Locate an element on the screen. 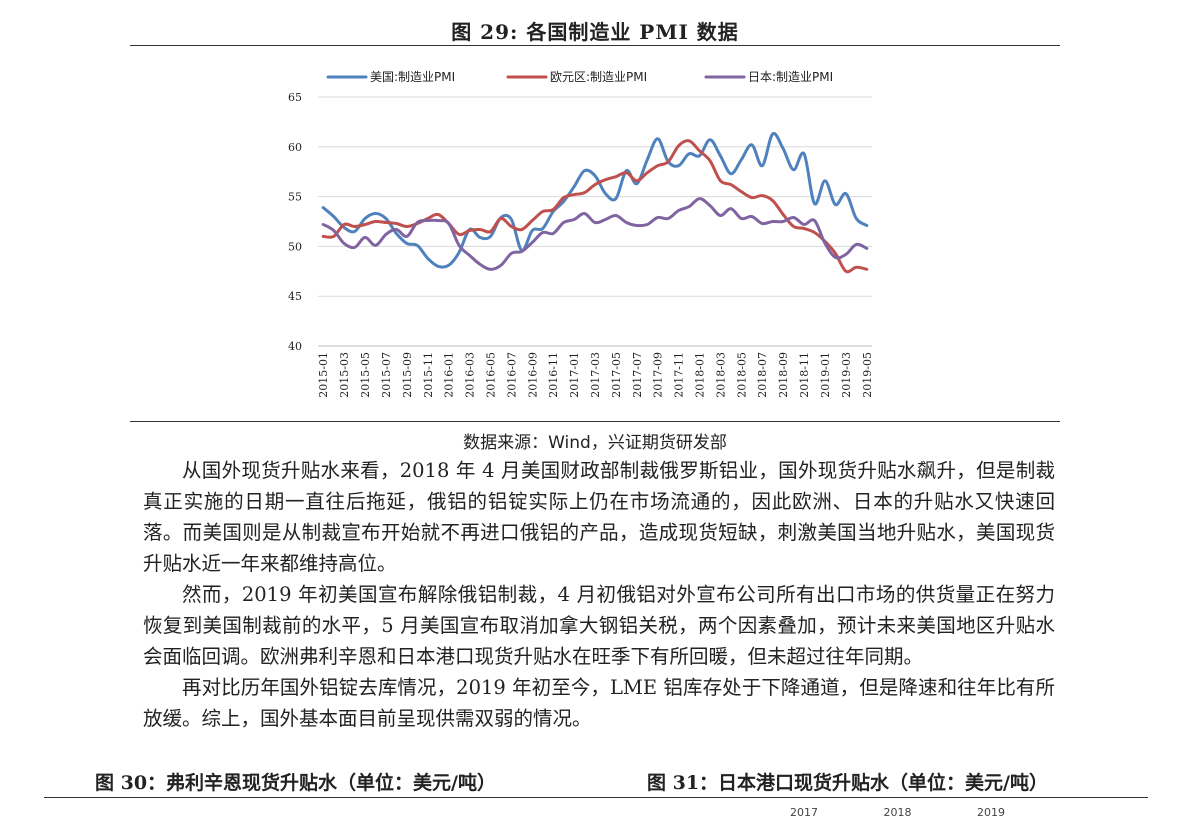  x-tick-label-2015-03: 2015-03 is located at coordinates (344, 375).